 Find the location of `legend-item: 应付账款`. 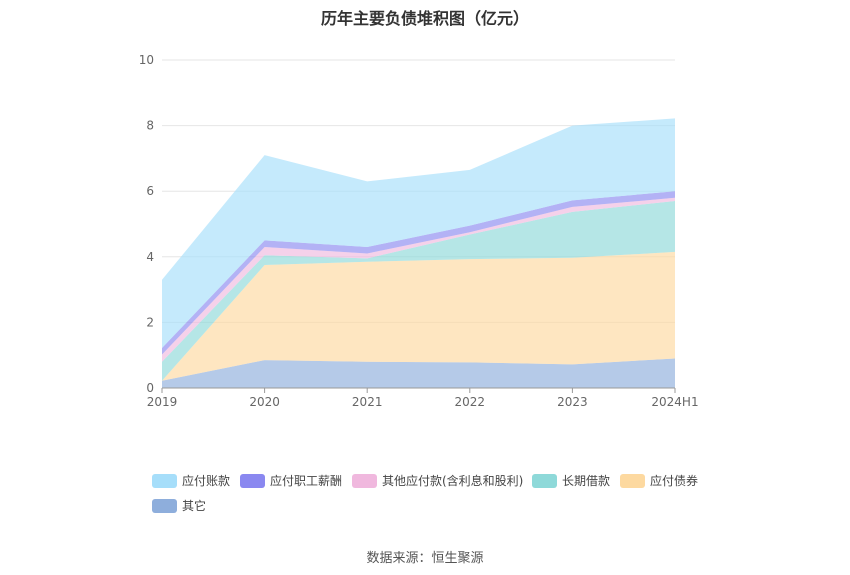

legend-item: 应付账款 is located at coordinates (191, 480).